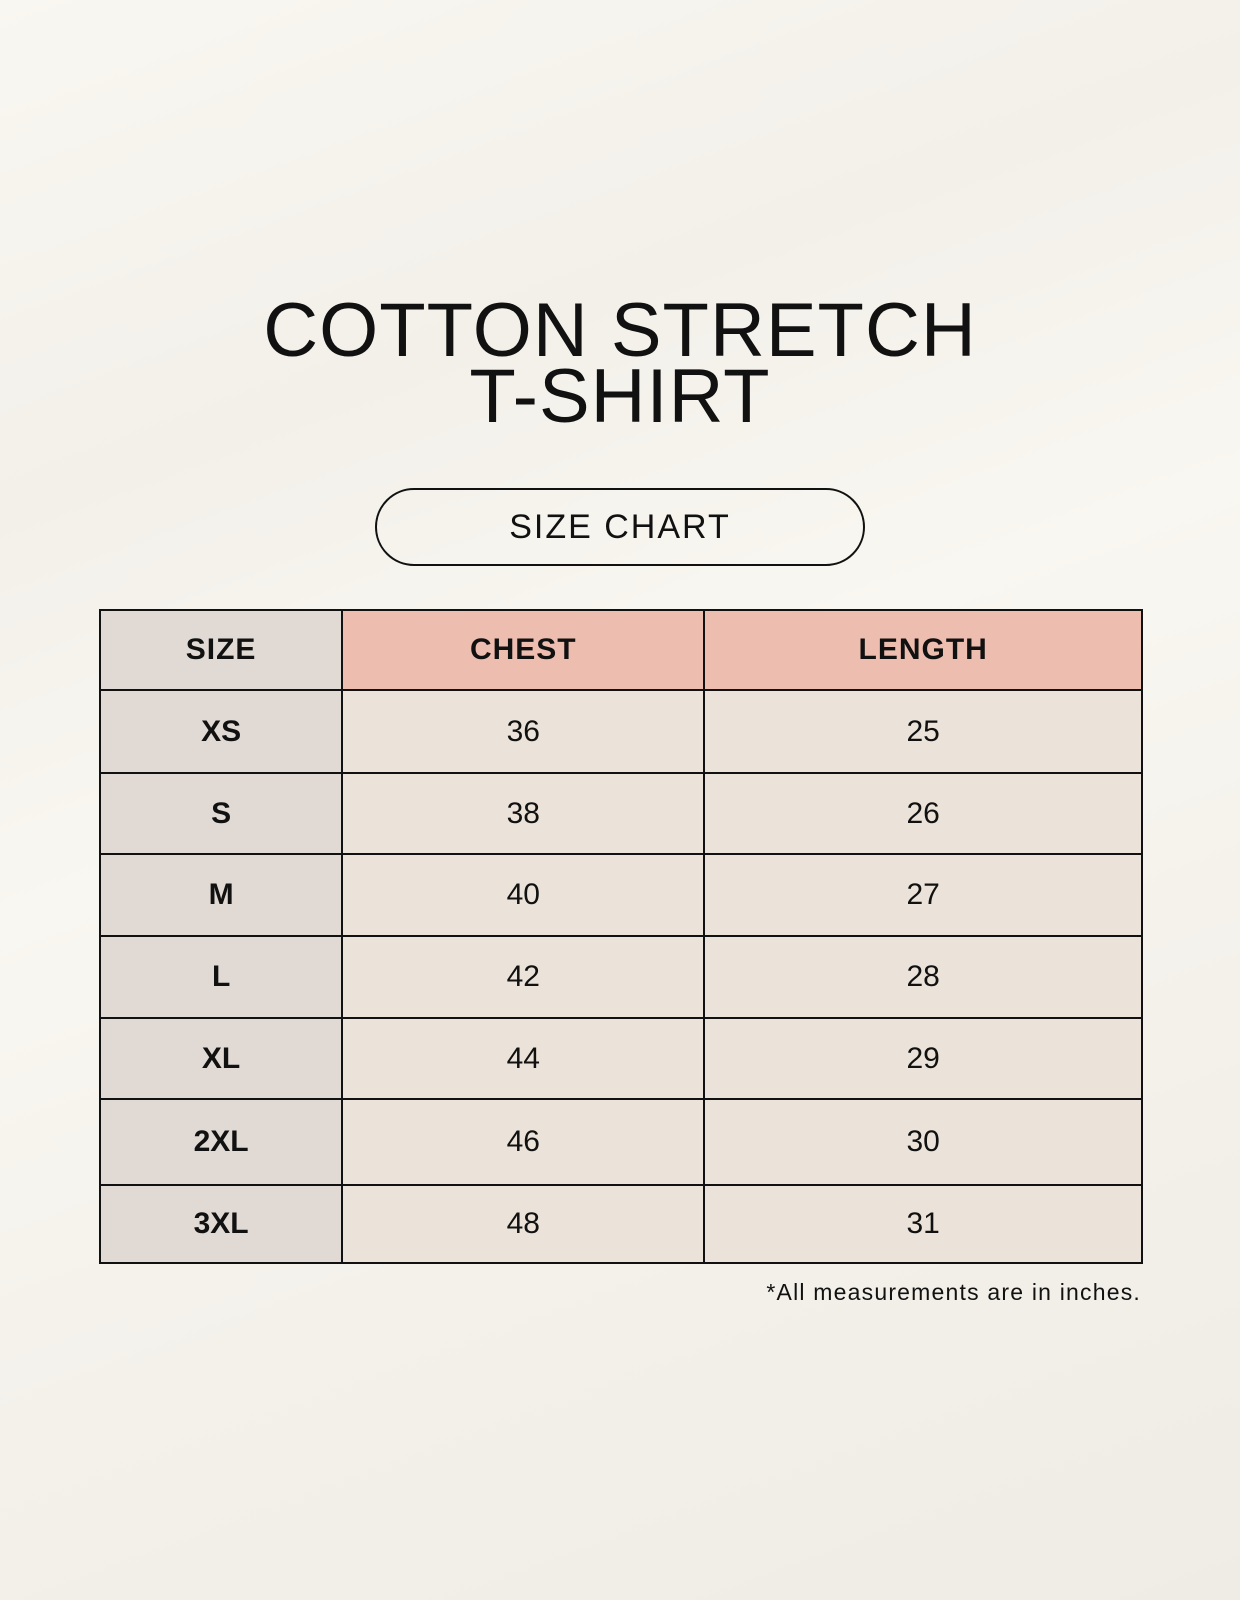  What do you see at coordinates (523, 1142) in the screenshot?
I see `chest-cell: 46` at bounding box center [523, 1142].